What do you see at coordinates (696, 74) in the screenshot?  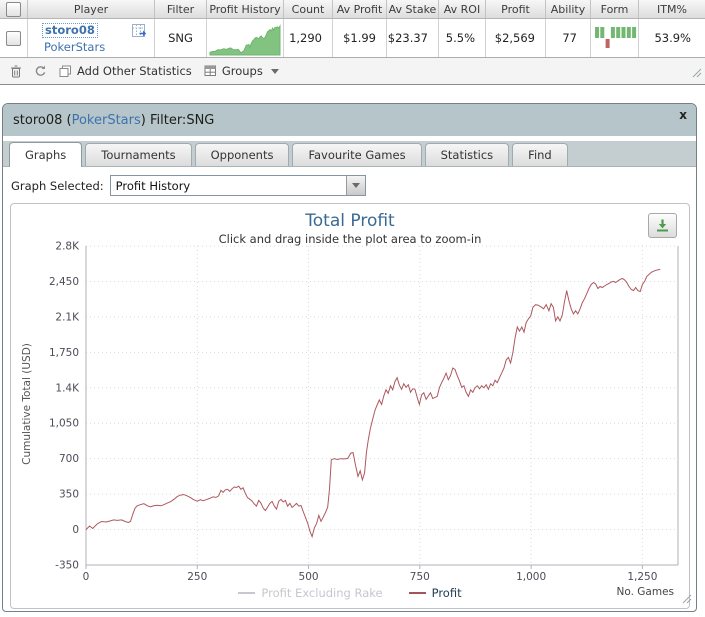 I see `toolbar-resize-grip` at bounding box center [696, 74].